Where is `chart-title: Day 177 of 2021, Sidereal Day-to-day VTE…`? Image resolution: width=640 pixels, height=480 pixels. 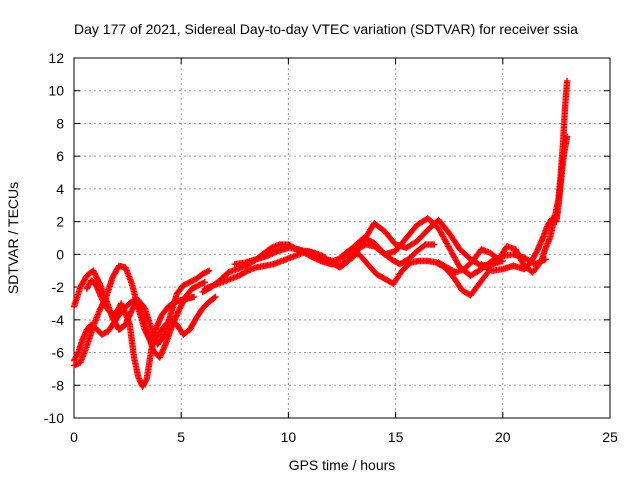
chart-title: Day 177 of 2021, Sidereal Day-to-day VTE… is located at coordinates (326, 29).